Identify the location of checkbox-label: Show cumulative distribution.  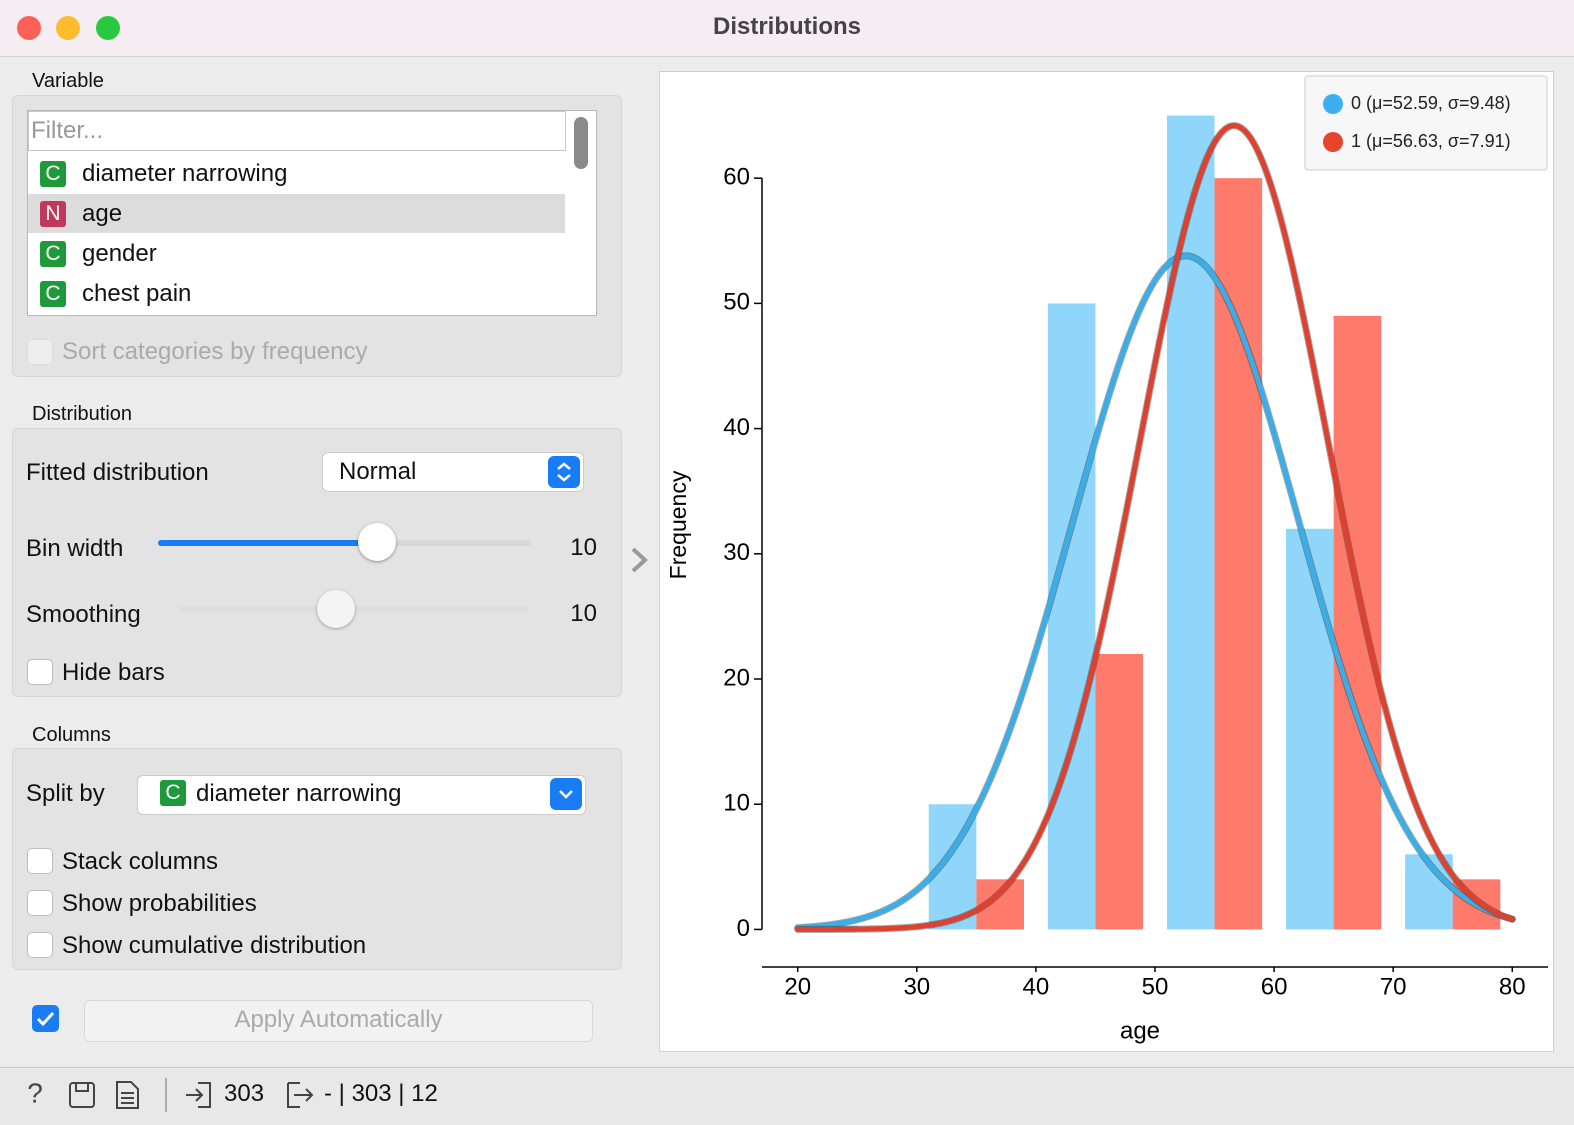
(214, 945).